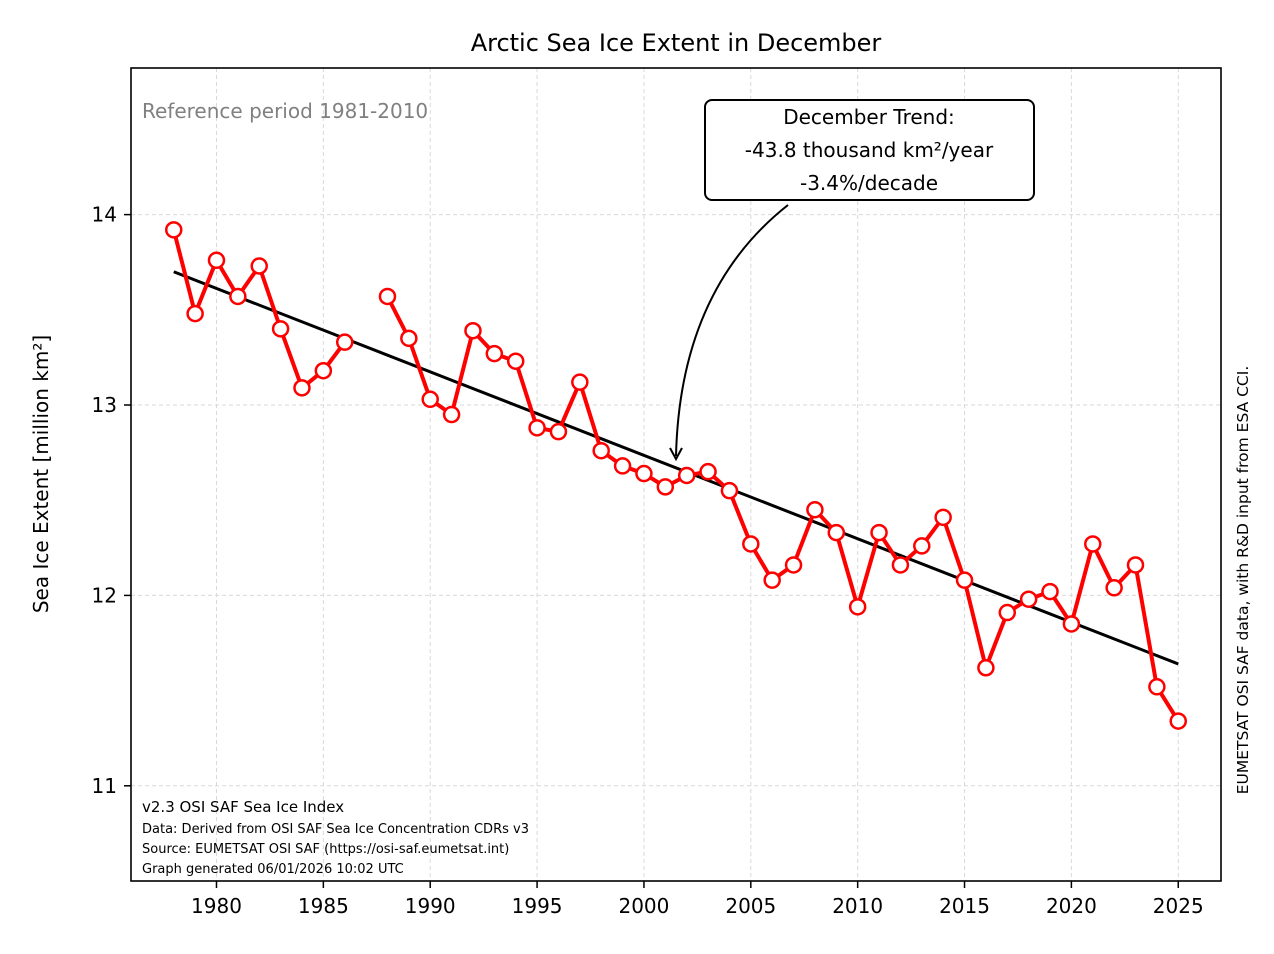 This screenshot has width=1274, height=954. Describe the element at coordinates (323, 906) in the screenshot. I see `x-tick-label: 1985` at that location.